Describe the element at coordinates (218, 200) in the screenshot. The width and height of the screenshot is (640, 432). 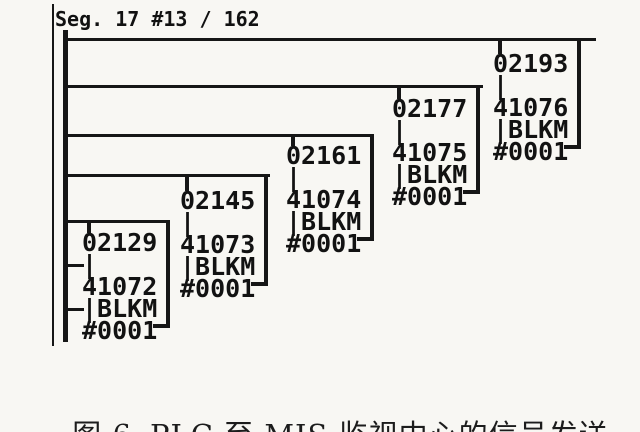
I see `coil-number: 02145` at that location.